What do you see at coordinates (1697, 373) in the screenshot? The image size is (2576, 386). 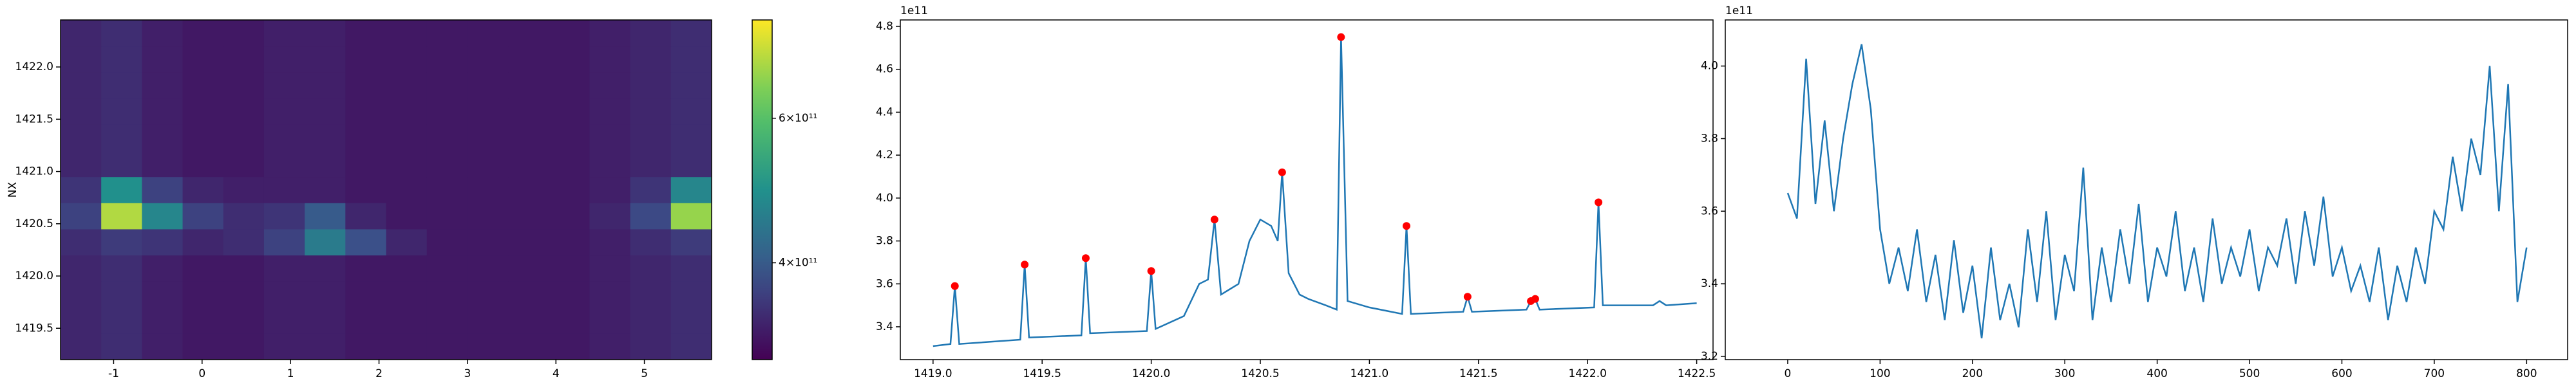 I see `x-tick-label: 1422.5` at bounding box center [1697, 373].